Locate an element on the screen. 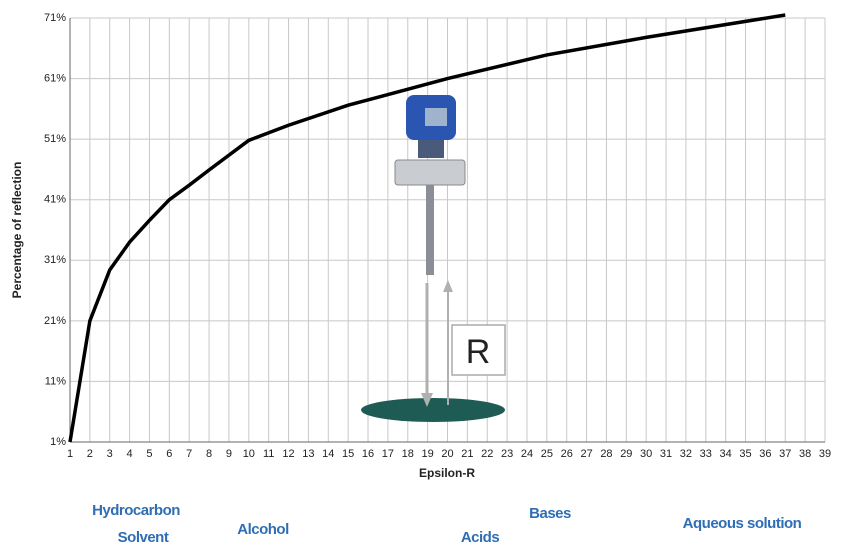 This screenshot has width=846, height=546. x-tick-label: 39 is located at coordinates (825, 454).